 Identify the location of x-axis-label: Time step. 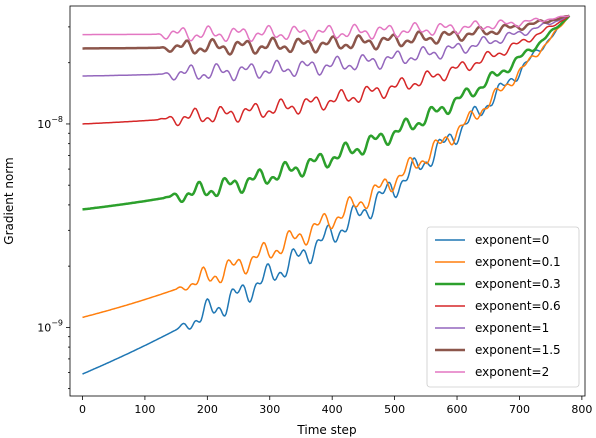
(326, 430).